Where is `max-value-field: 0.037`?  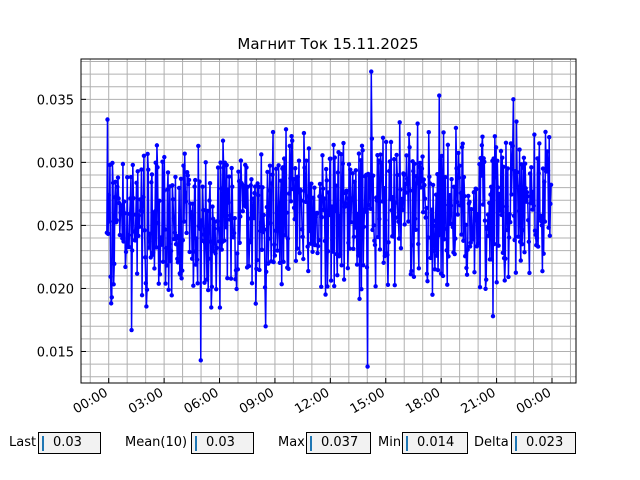
max-value-field: 0.037 is located at coordinates (338, 443).